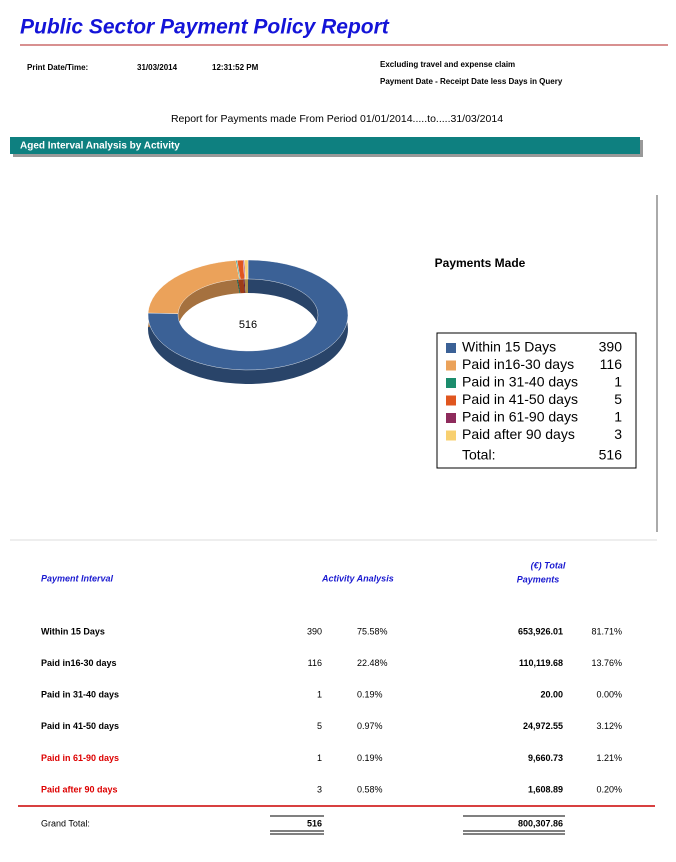 The width and height of the screenshot is (676, 862). Describe the element at coordinates (372, 663) in the screenshot. I see `cell-percent: 22.48%` at that location.